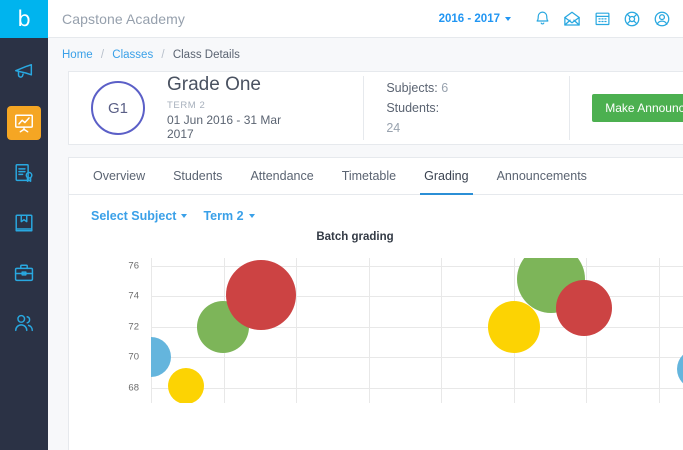  What do you see at coordinates (186, 105) in the screenshot?
I see `class-term: TERM 2` at bounding box center [186, 105].